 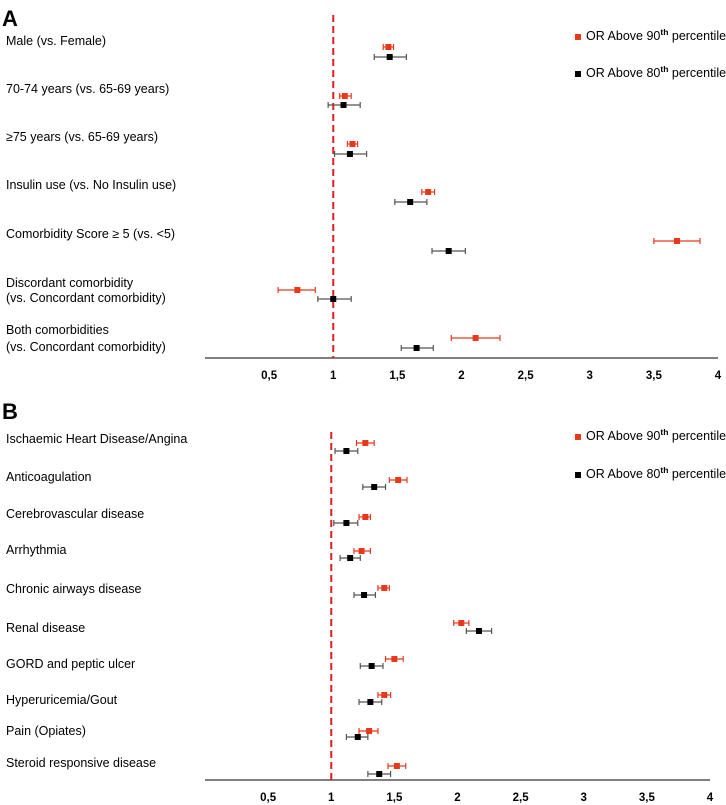 I want to click on row-label: Steroid responsive disease, so click(x=81, y=763).